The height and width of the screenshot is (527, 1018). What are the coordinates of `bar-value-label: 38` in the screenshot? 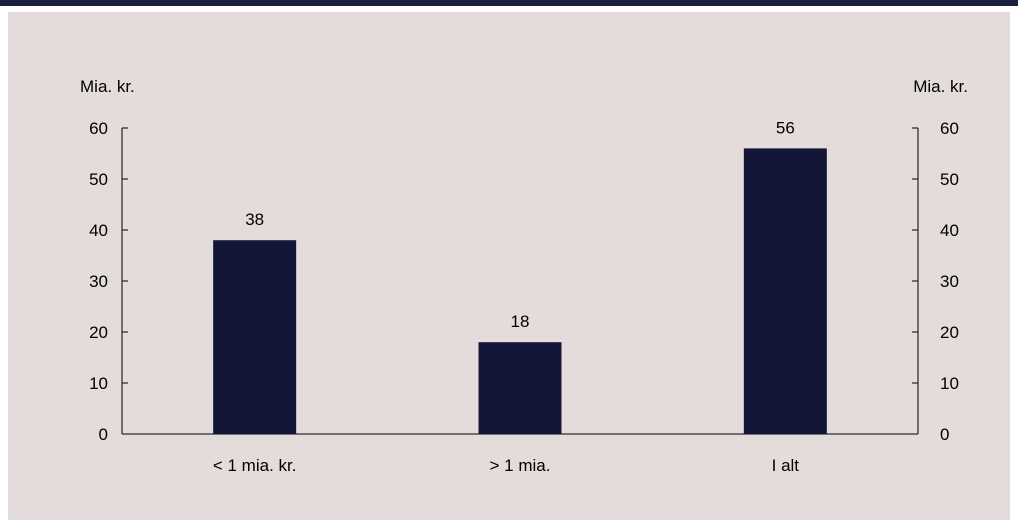 It's located at (254, 219).